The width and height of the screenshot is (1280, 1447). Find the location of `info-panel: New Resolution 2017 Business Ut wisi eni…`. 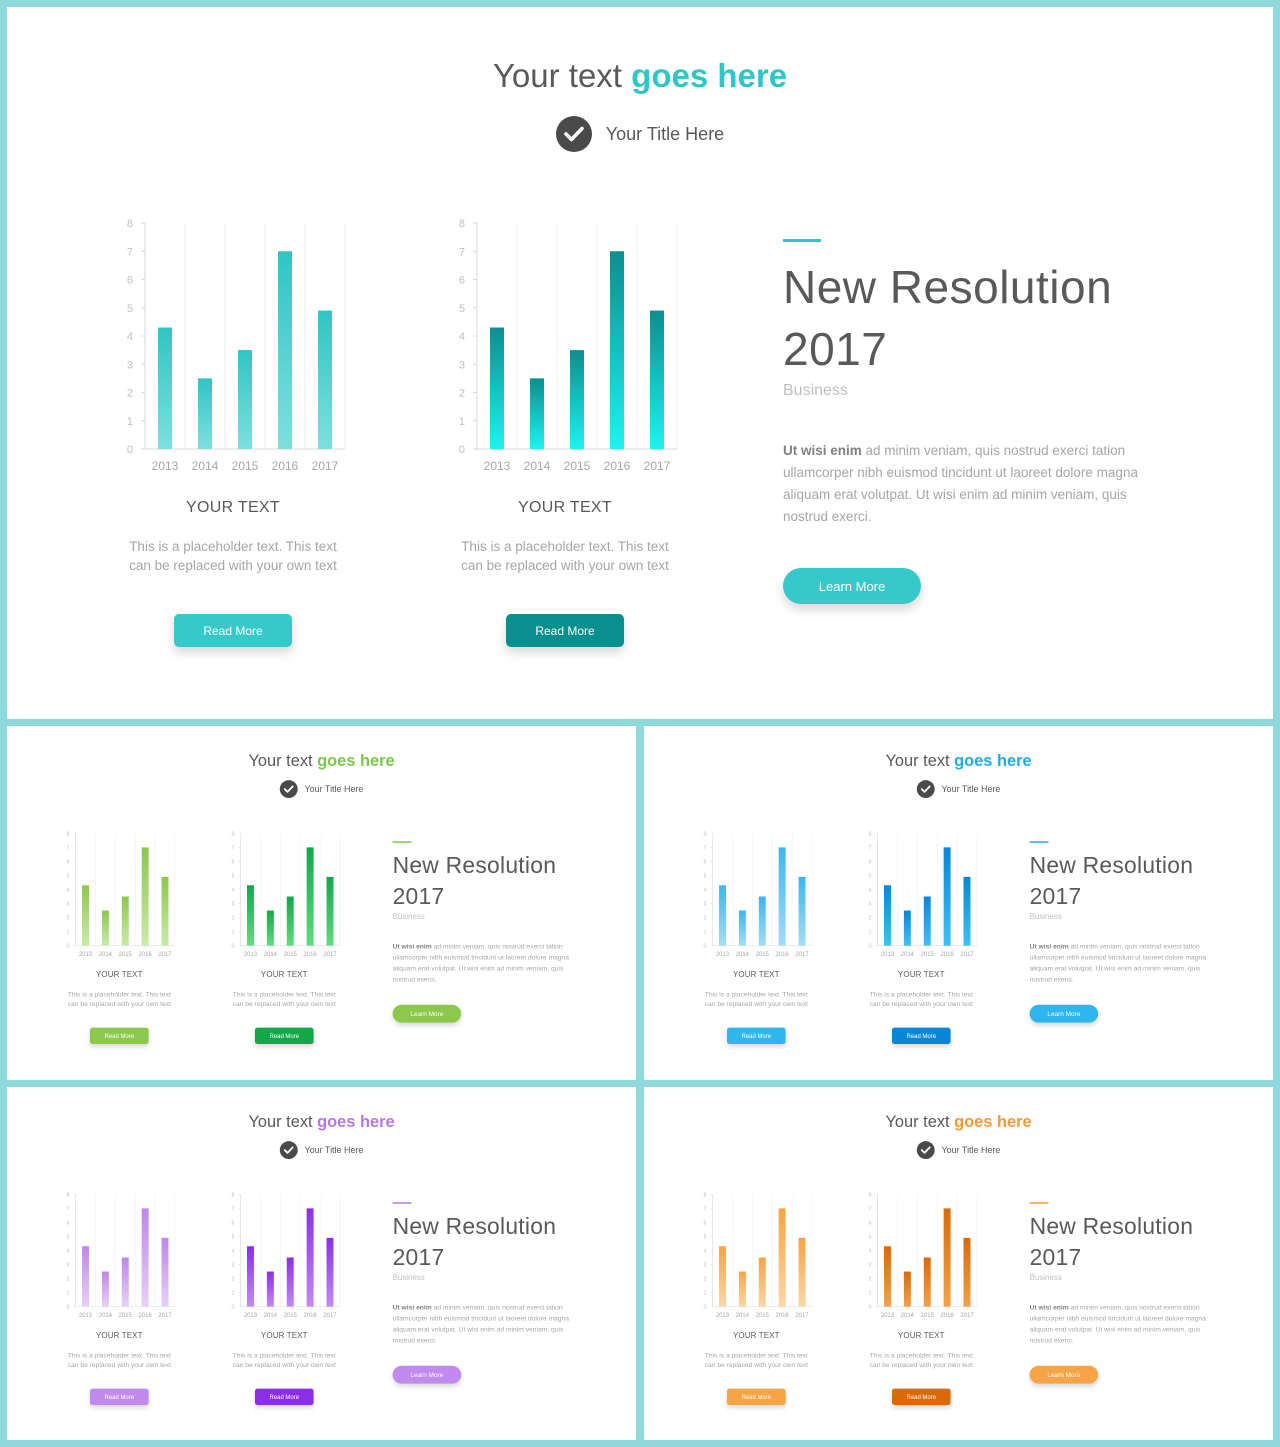

info-panel: New Resolution 2017 Business Ut wisi eni… is located at coordinates (983, 421).